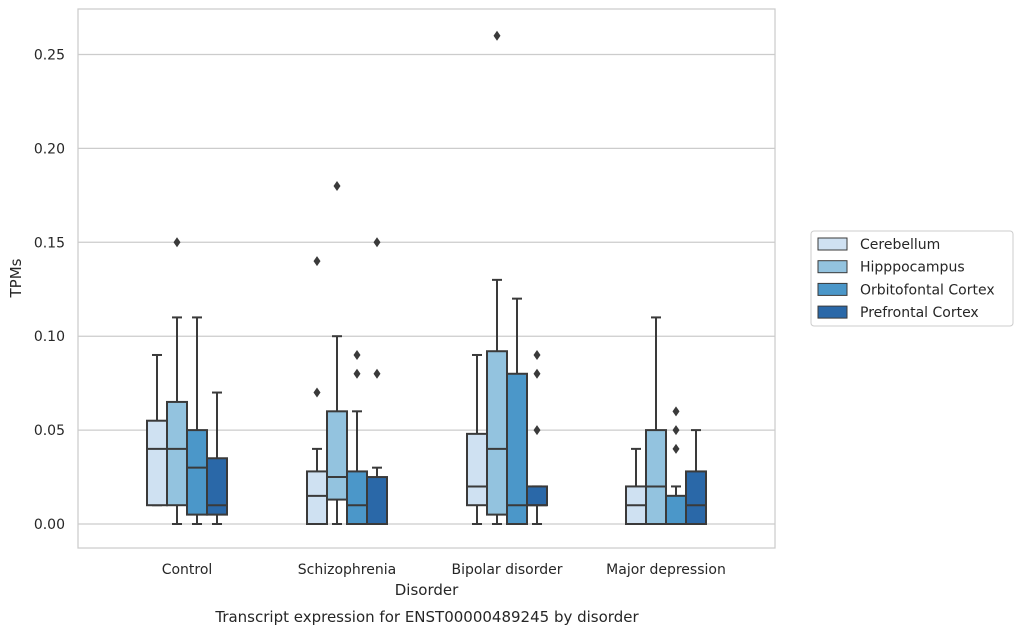 Image resolution: width=1023 pixels, height=634 pixels. What do you see at coordinates (49, 525) in the screenshot?
I see `y-tick-label: 0.00` at bounding box center [49, 525].